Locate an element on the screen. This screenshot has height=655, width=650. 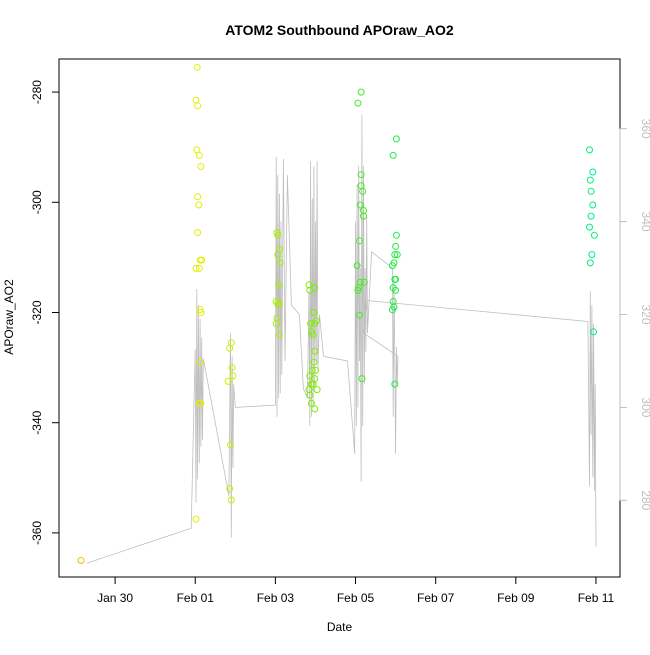
y2-tick-label: 300 is located at coordinates (644, 407).